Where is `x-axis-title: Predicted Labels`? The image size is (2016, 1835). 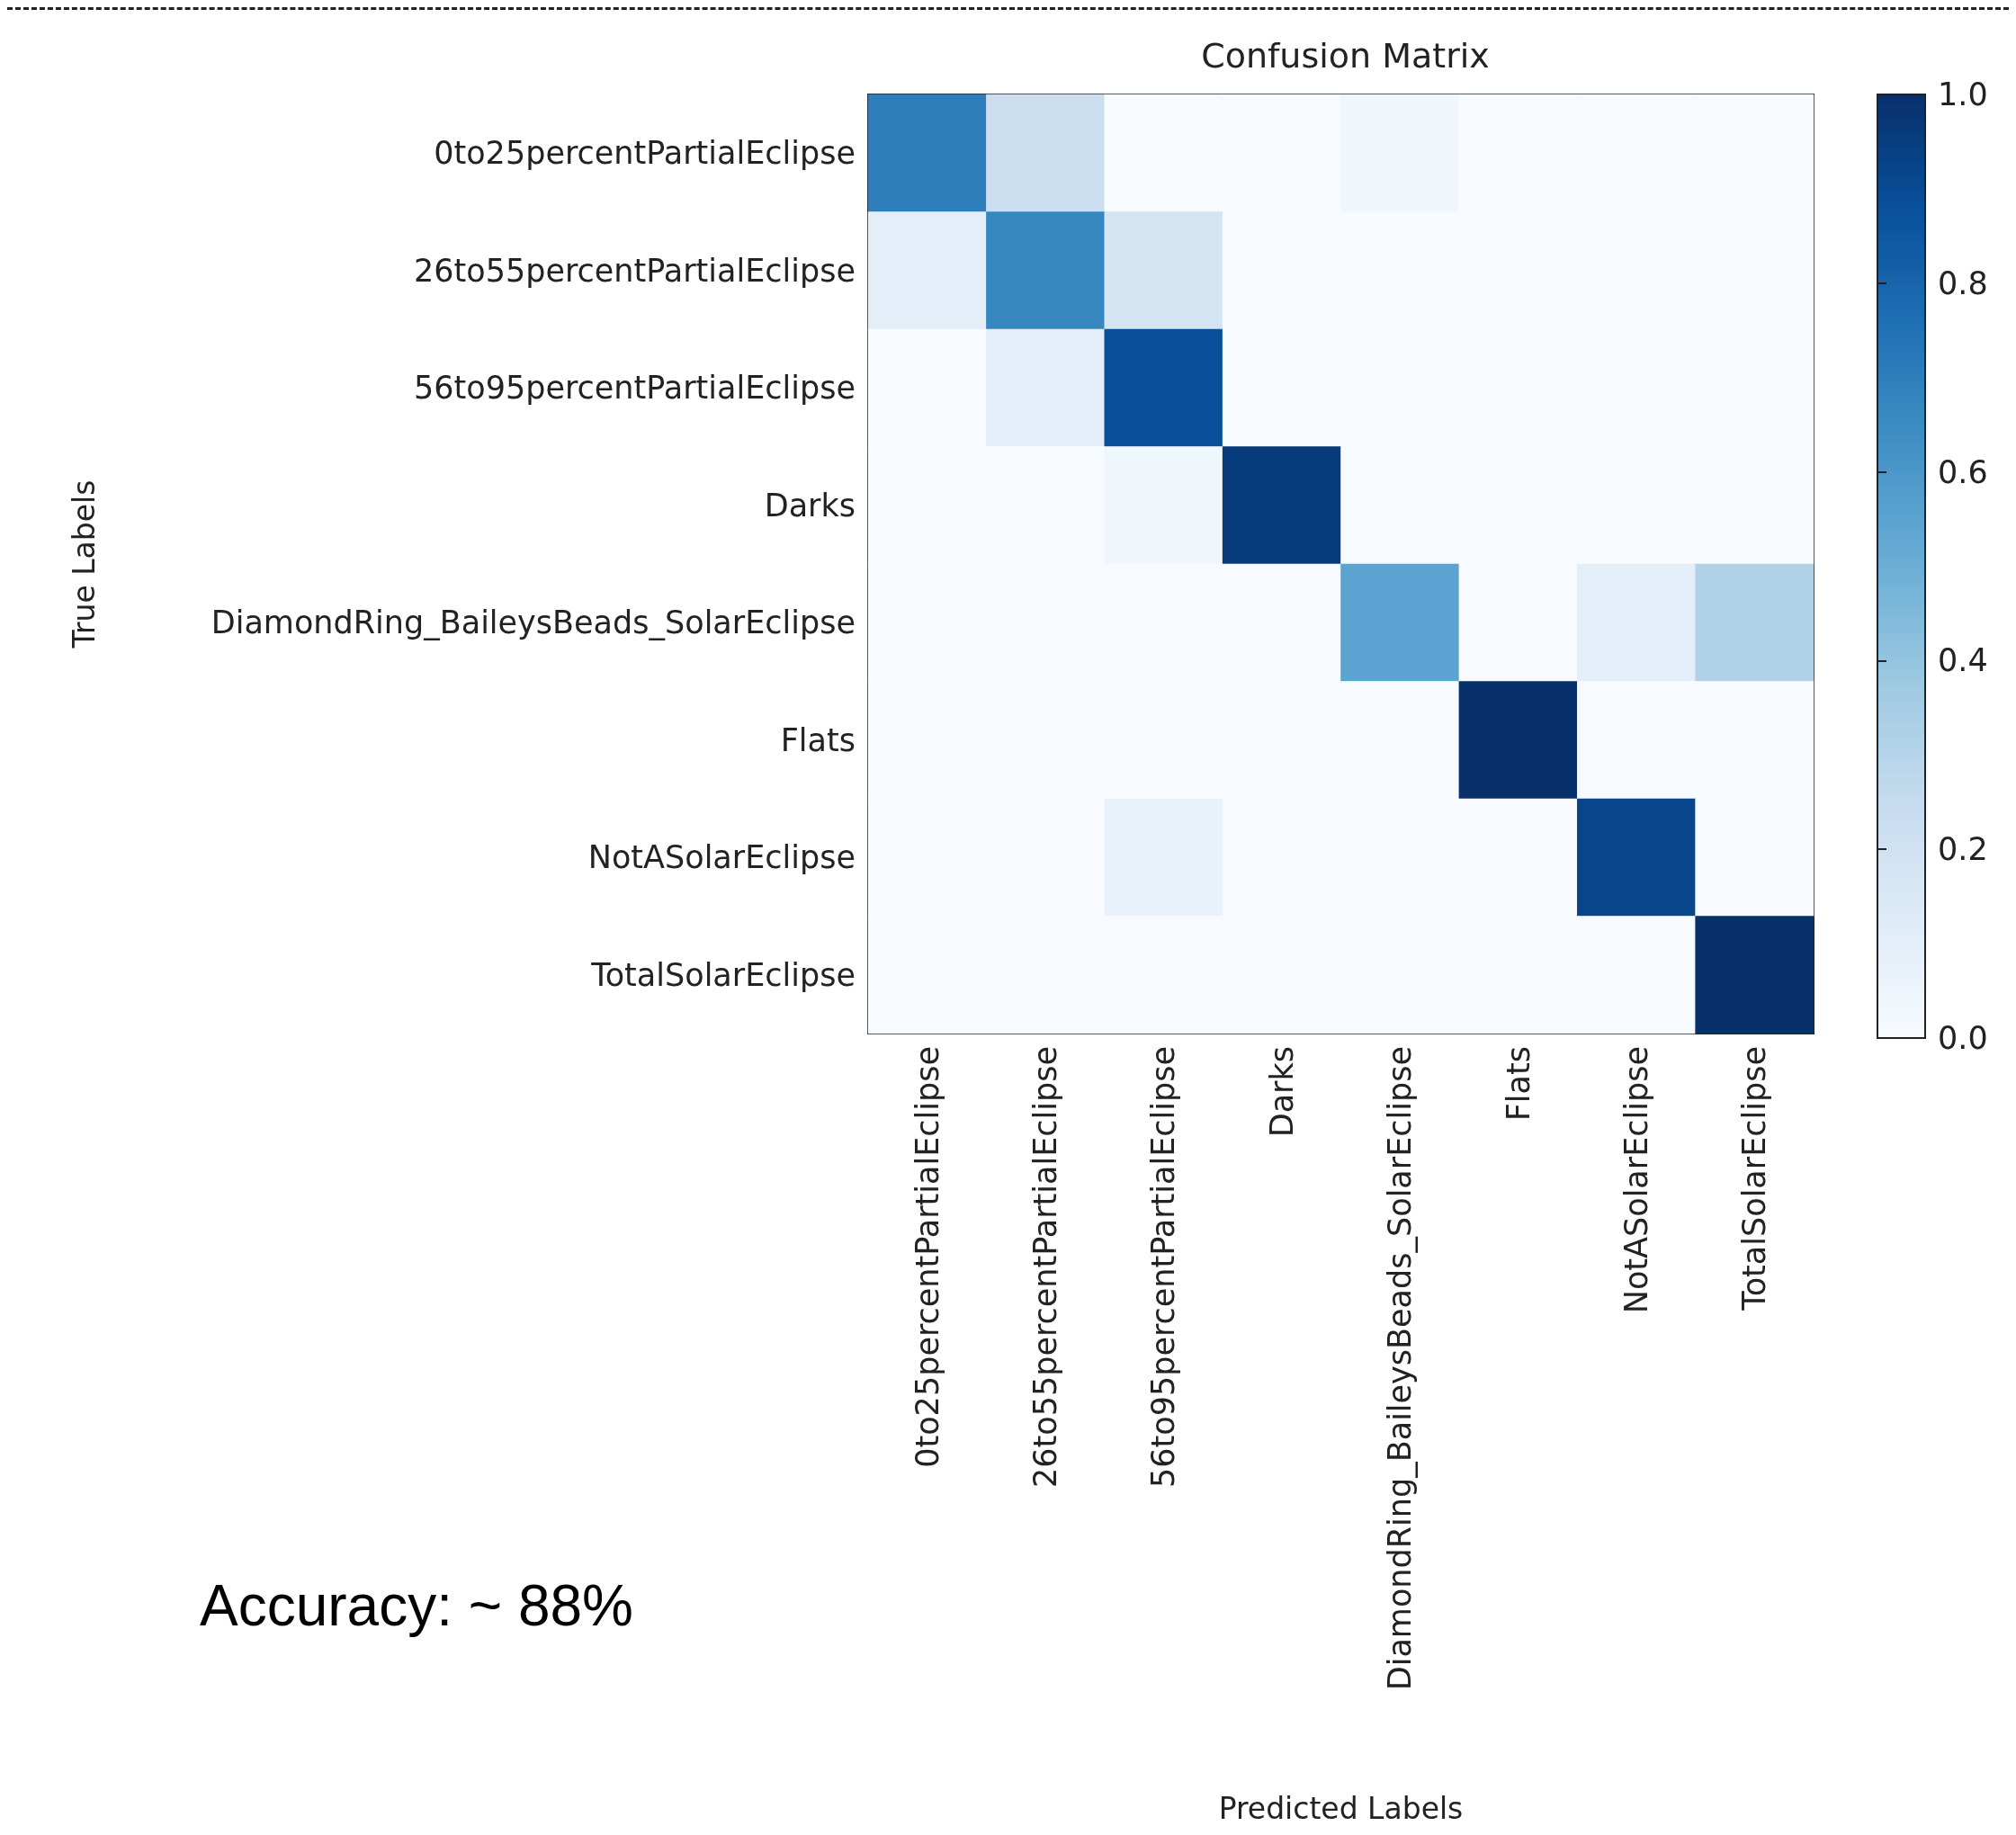 x-axis-title: Predicted Labels is located at coordinates (1341, 1808).